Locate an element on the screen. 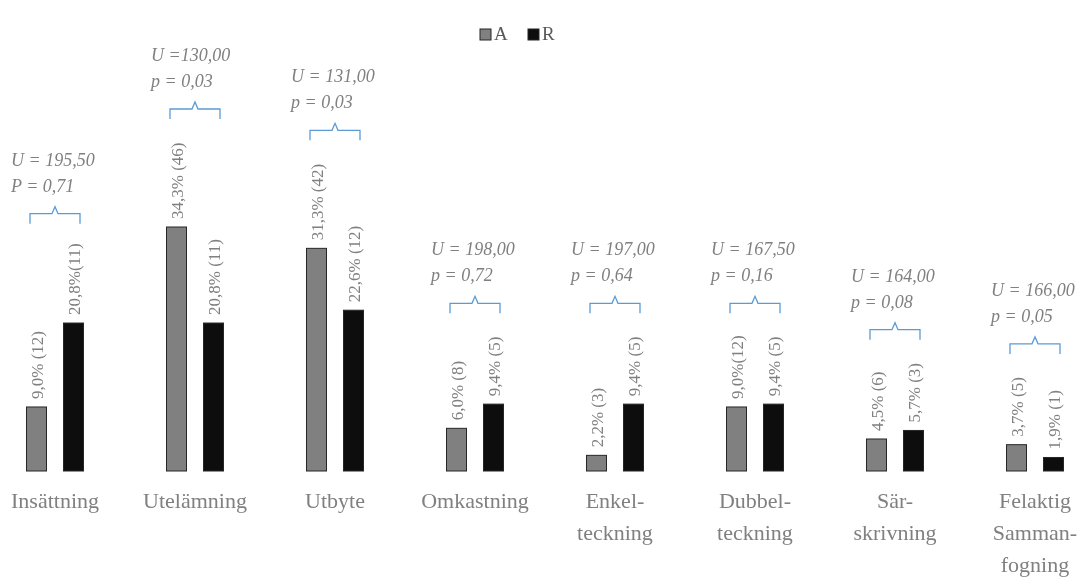  data-label: 22,6% (12) is located at coordinates (354, 264).